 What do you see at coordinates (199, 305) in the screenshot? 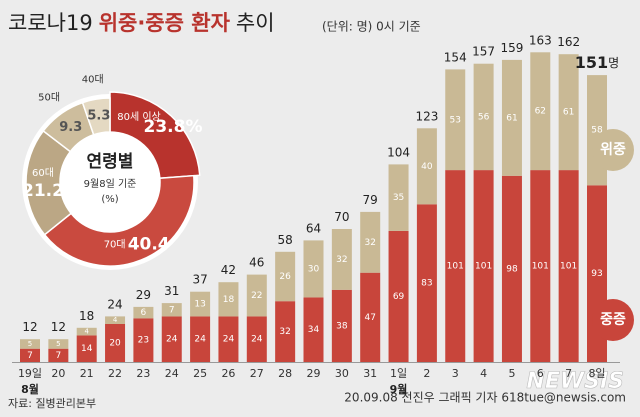
I see `value-label: 13` at bounding box center [199, 305].